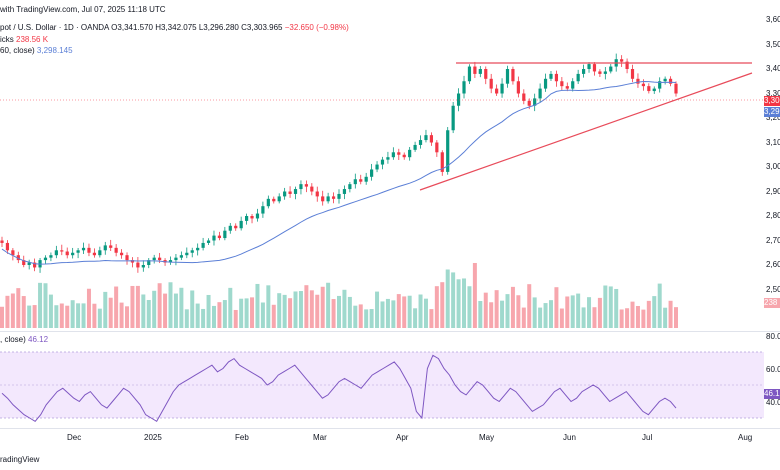 The image size is (780, 470). Describe the element at coordinates (773, 336) in the screenshot. I see `rsi-axis-80: 80.0` at that location.